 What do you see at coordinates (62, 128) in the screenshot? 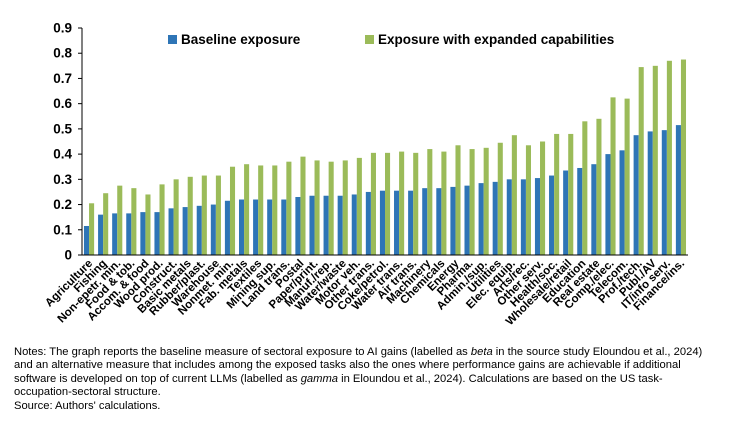
I see `y-tick-label: 0.5` at bounding box center [62, 128].